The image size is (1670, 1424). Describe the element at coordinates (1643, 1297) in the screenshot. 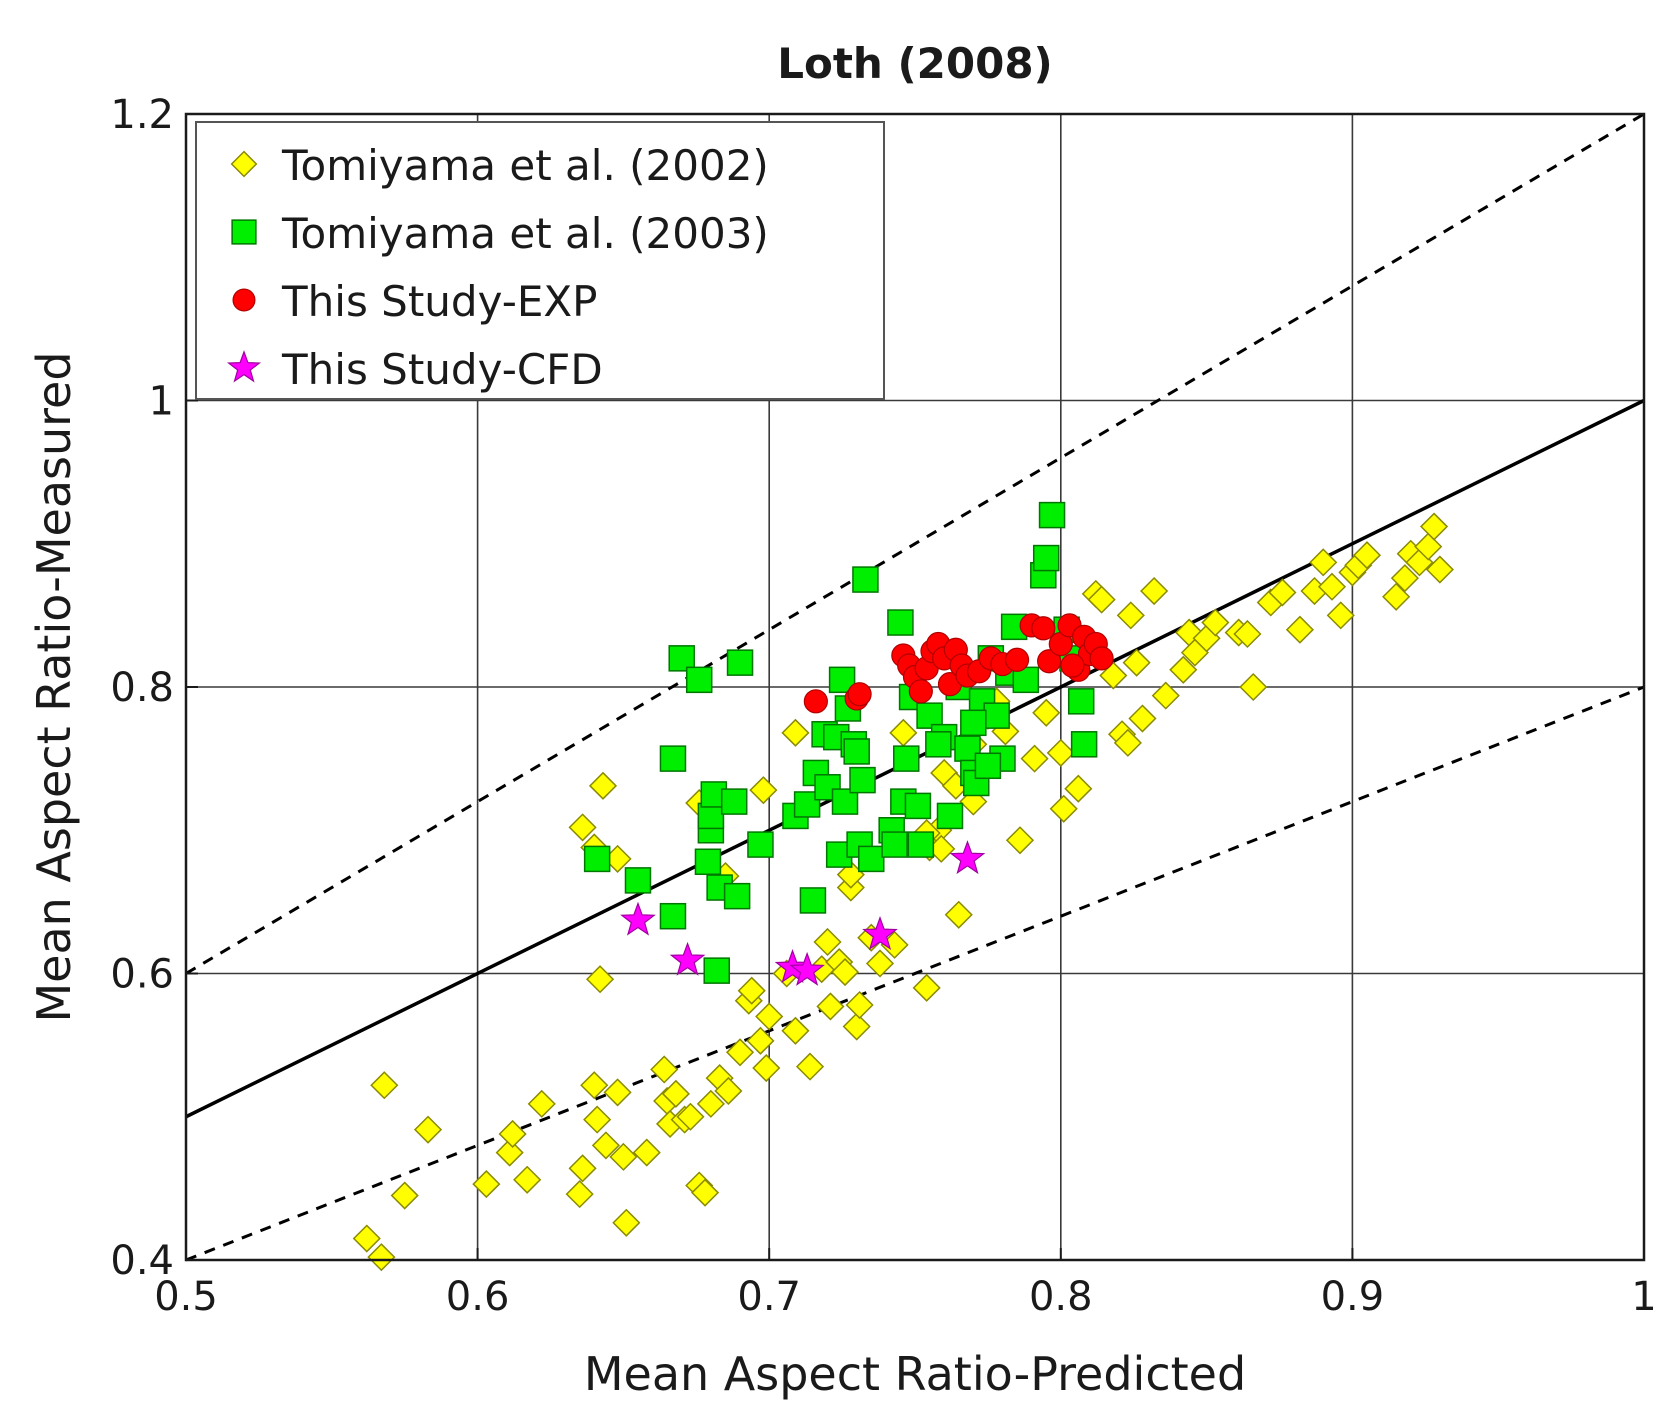

I see `x-tick-label: 1` at that location.